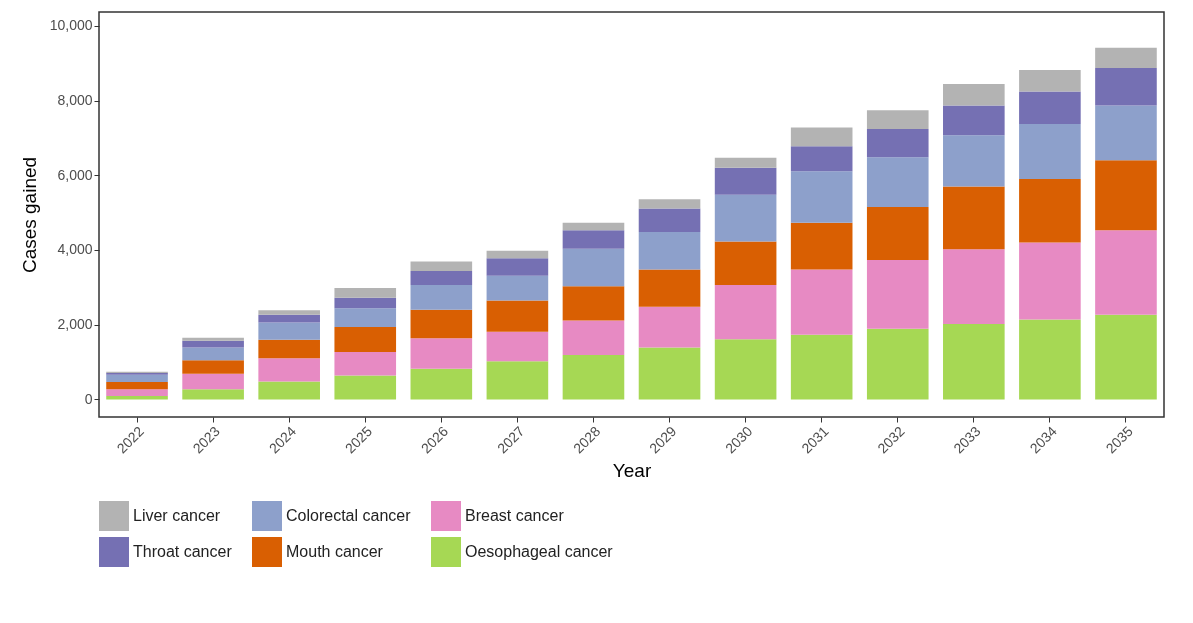 Image resolution: width=1193 pixels, height=623 pixels. What do you see at coordinates (349, 515) in the screenshot?
I see `legend-label: Colorectal cancer` at bounding box center [349, 515].